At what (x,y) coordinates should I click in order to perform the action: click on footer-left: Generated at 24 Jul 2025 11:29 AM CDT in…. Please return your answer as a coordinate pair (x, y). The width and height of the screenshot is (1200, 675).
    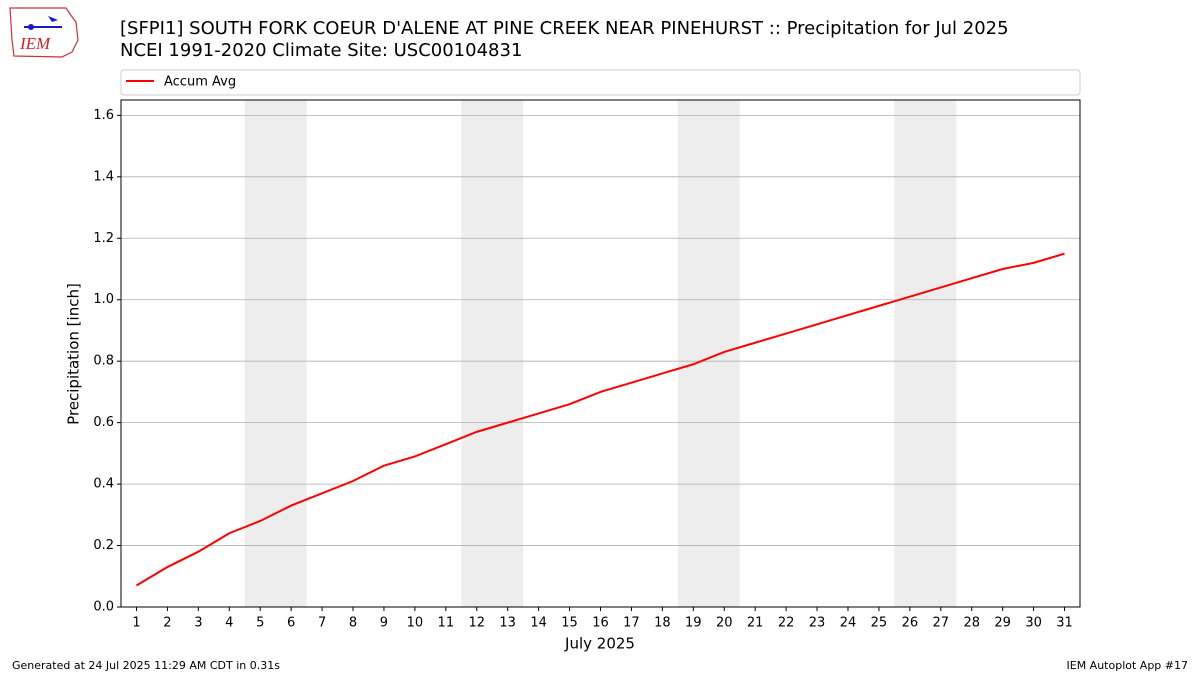
    Looking at the image, I should click on (146, 665).